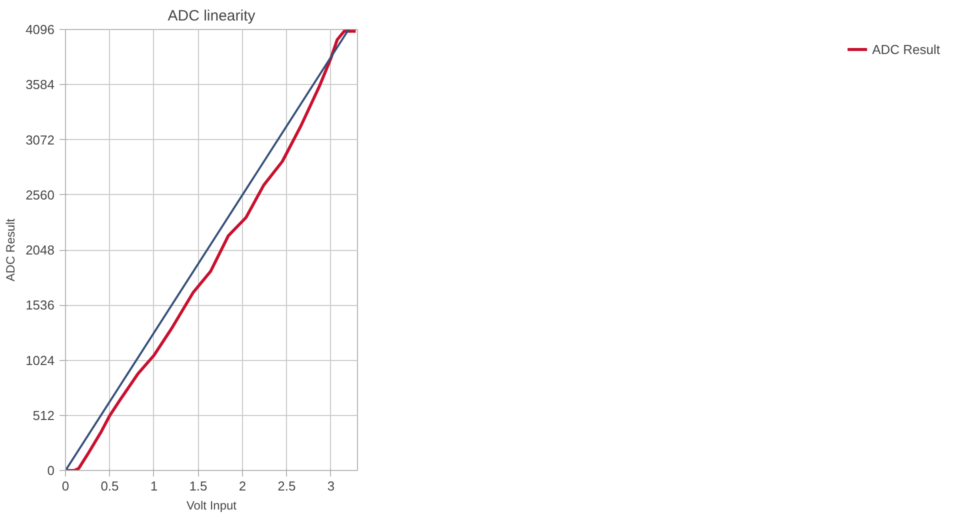 The width and height of the screenshot is (955, 523). Describe the element at coordinates (154, 486) in the screenshot. I see `x-tick-label: 1` at that location.